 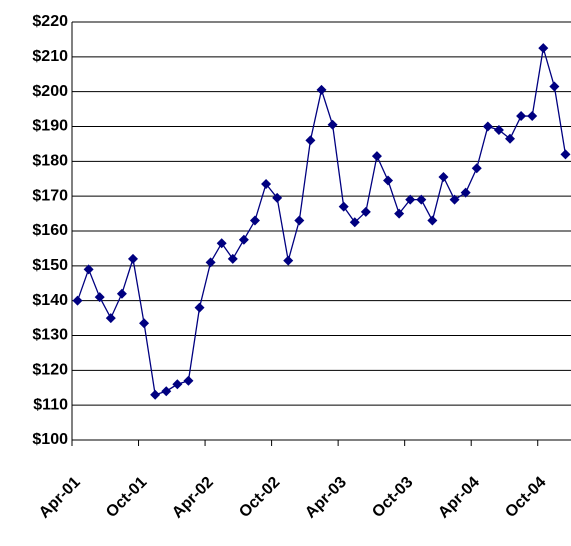 What do you see at coordinates (50, 439) in the screenshot?
I see `y-tick-label: $100` at bounding box center [50, 439].